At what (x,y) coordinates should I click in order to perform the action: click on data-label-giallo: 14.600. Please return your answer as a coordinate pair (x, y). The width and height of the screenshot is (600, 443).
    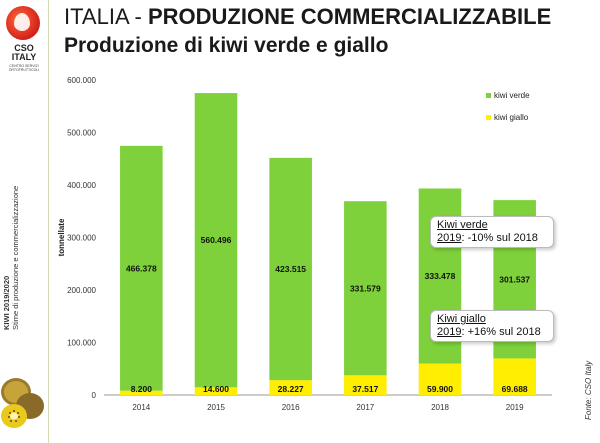
    Looking at the image, I should click on (216, 389).